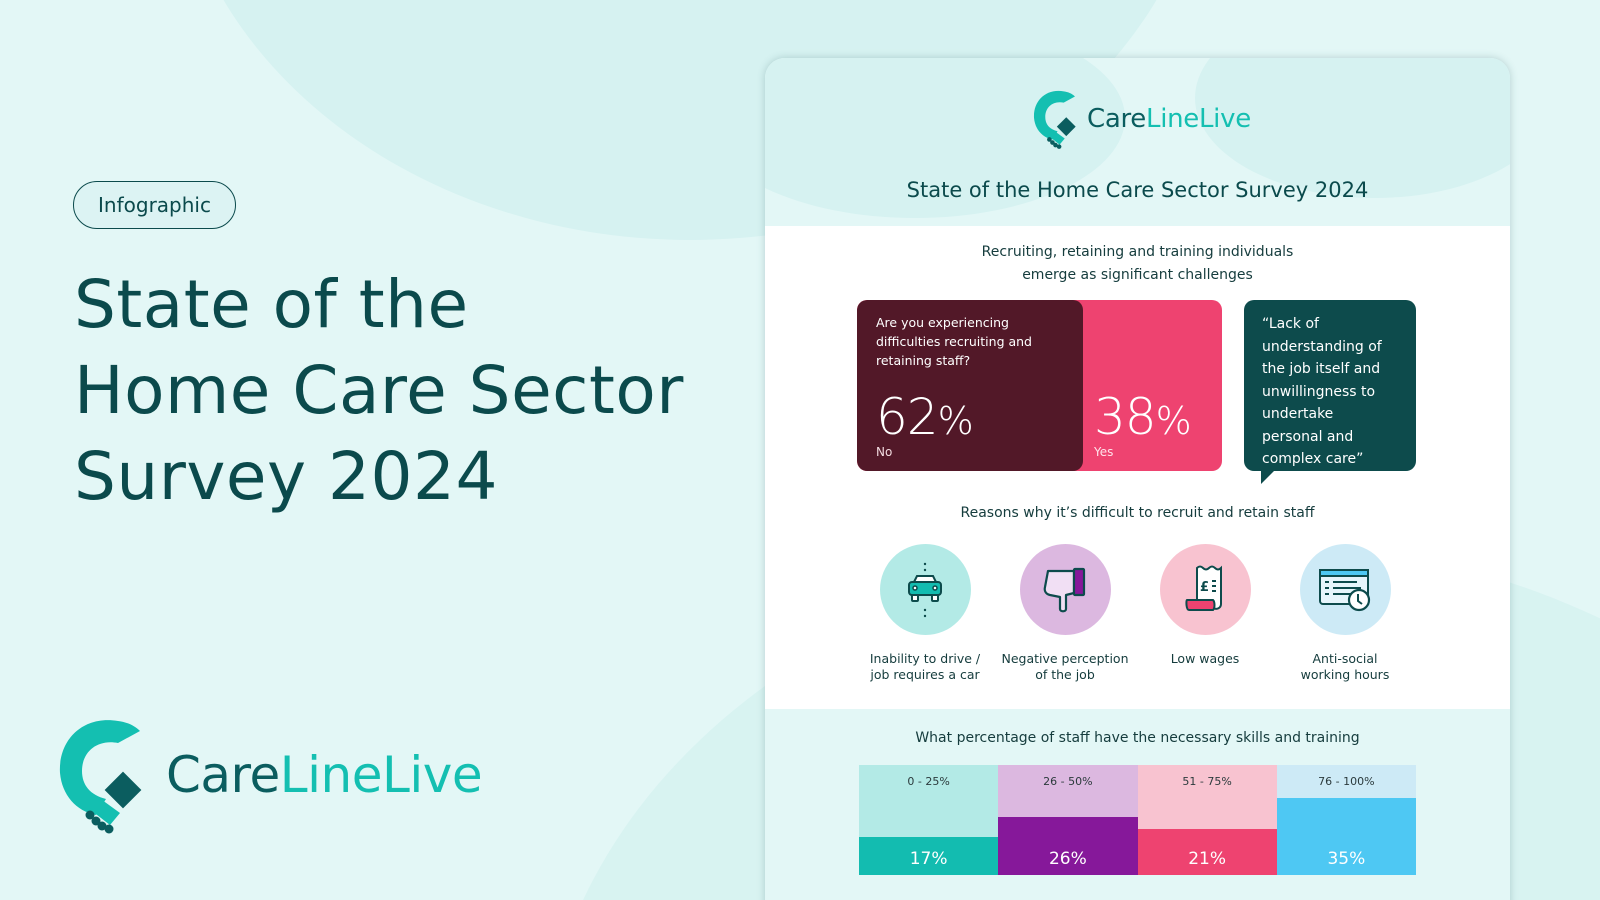 The width and height of the screenshot is (1600, 900). I want to click on reason-item: Anti-social working hours, so click(1345, 613).